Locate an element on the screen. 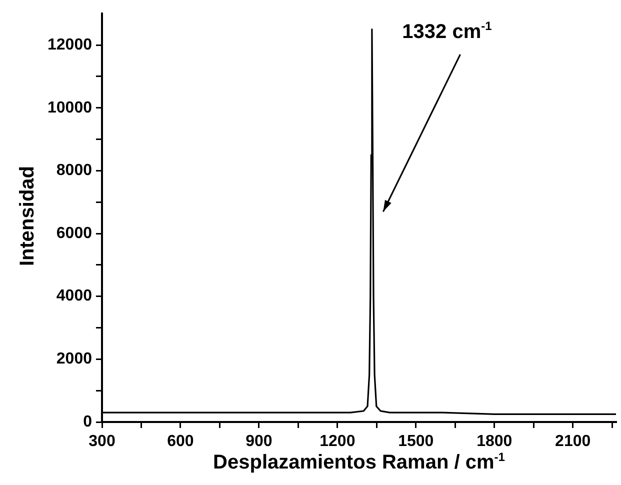  x-tick-label: 2100 is located at coordinates (573, 441).